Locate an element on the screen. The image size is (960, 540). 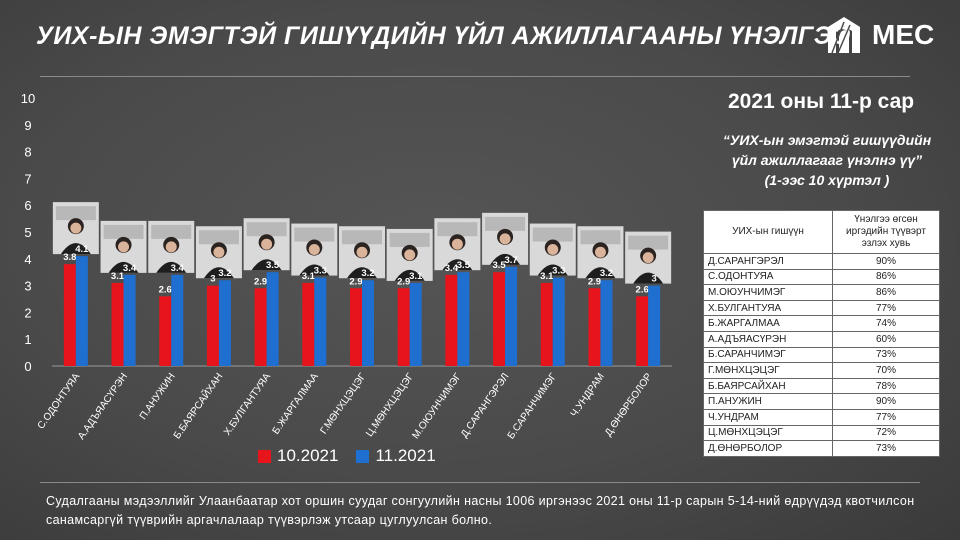
x-category-label: С.ОДОНТУЯА is located at coordinates (59, 401).